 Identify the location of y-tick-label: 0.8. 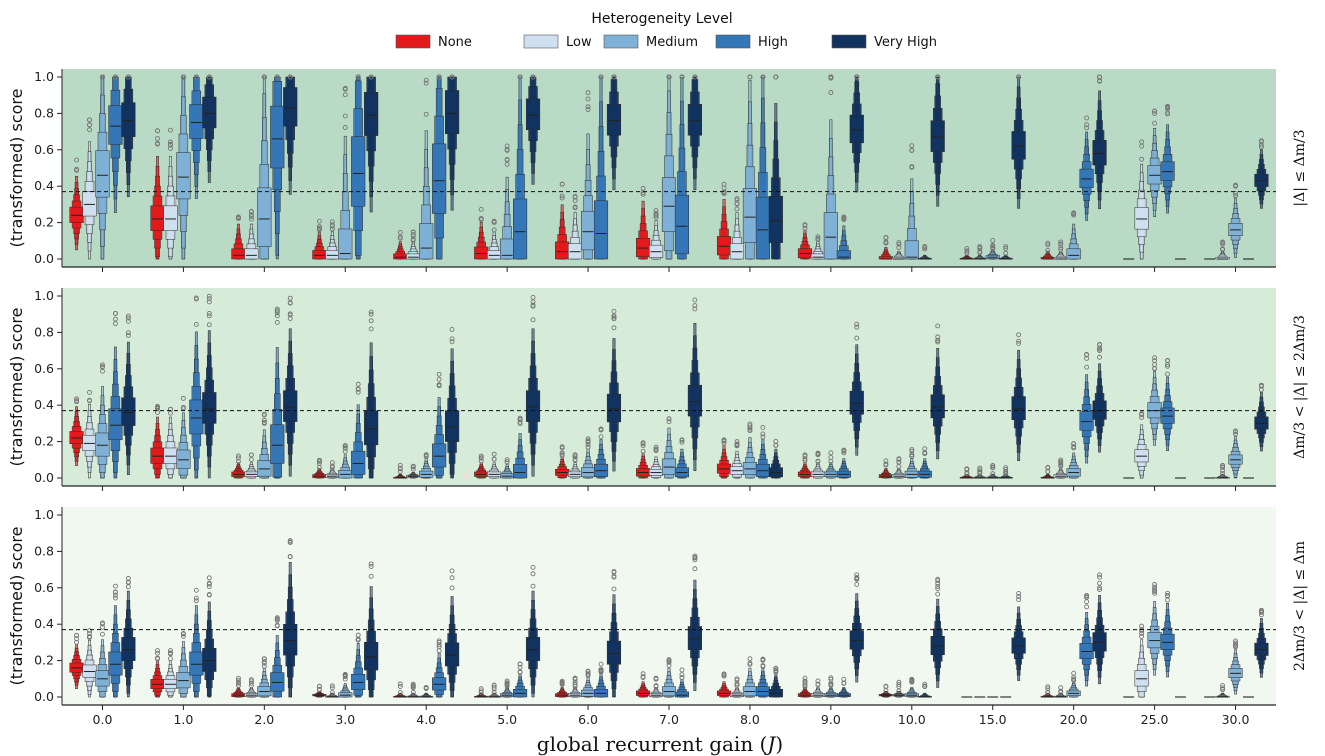
(44, 112).